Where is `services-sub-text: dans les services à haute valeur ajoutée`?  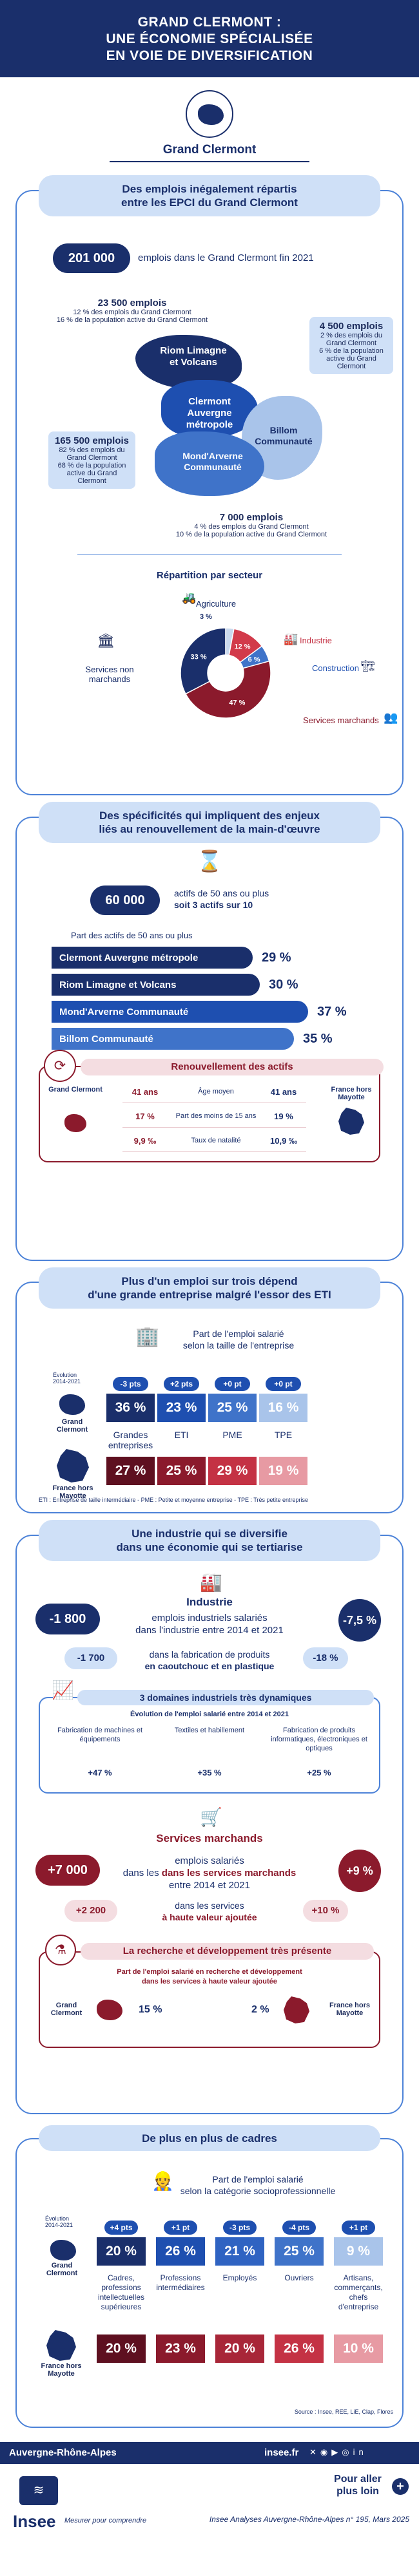
services-sub-text: dans les services à haute valeur ajoutée is located at coordinates (209, 1911).